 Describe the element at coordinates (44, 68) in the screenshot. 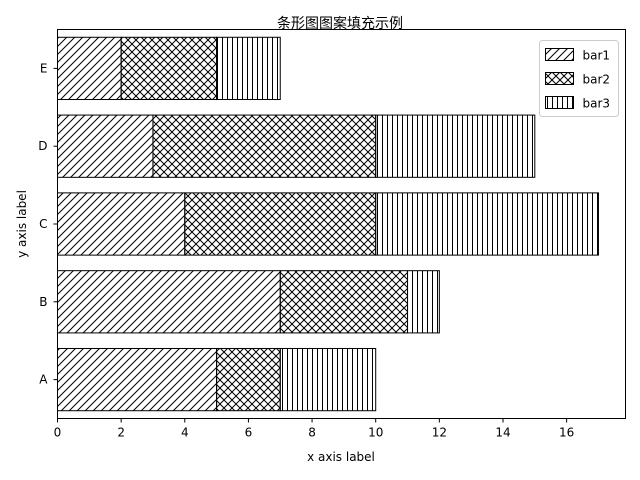

I see `y-tick-label: E` at that location.